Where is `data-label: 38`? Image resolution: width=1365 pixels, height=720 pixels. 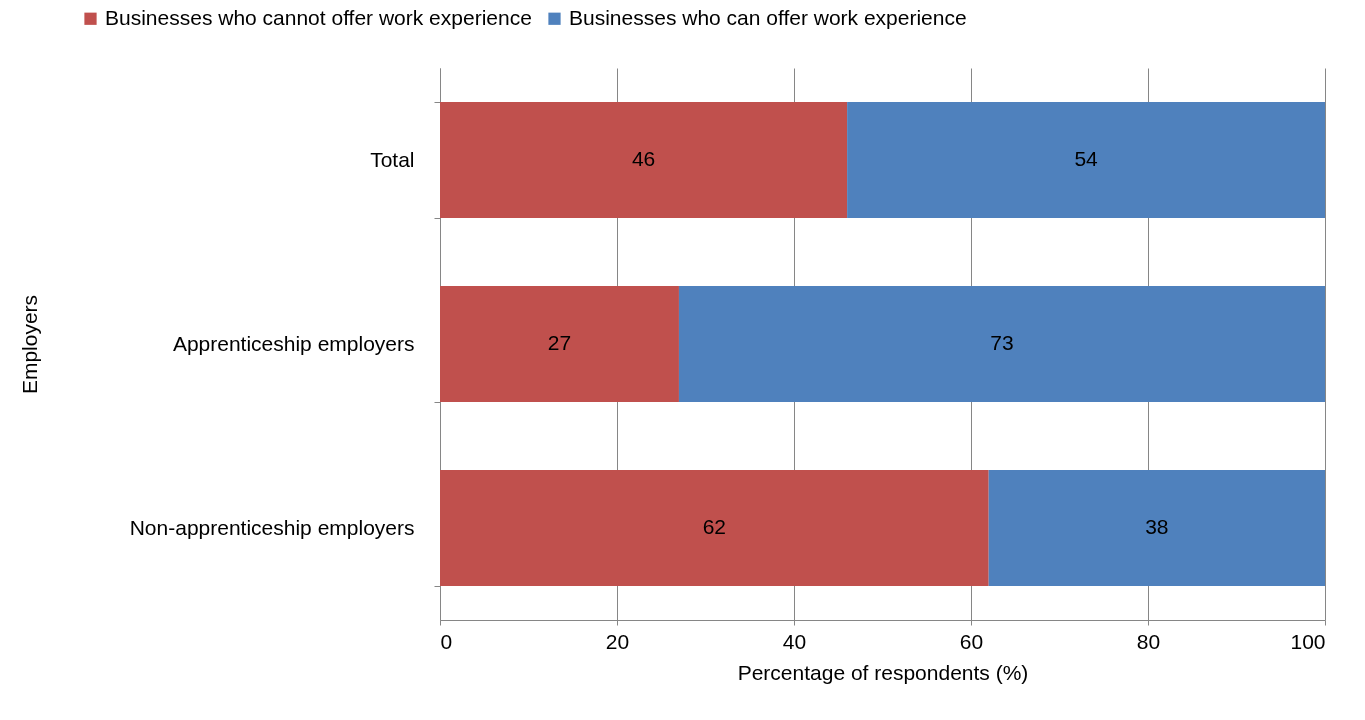 data-label: 38 is located at coordinates (1157, 526).